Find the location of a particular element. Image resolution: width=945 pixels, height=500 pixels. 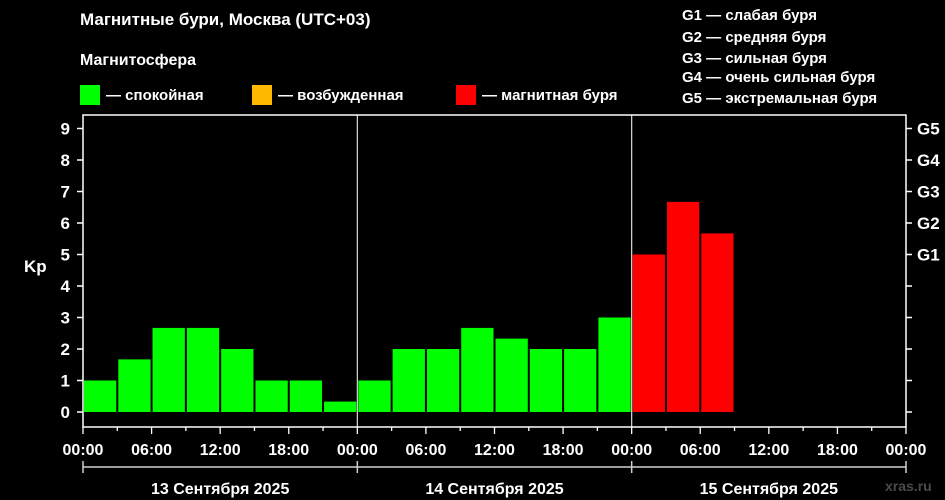

y2-tick-label: G2 is located at coordinates (928, 223).